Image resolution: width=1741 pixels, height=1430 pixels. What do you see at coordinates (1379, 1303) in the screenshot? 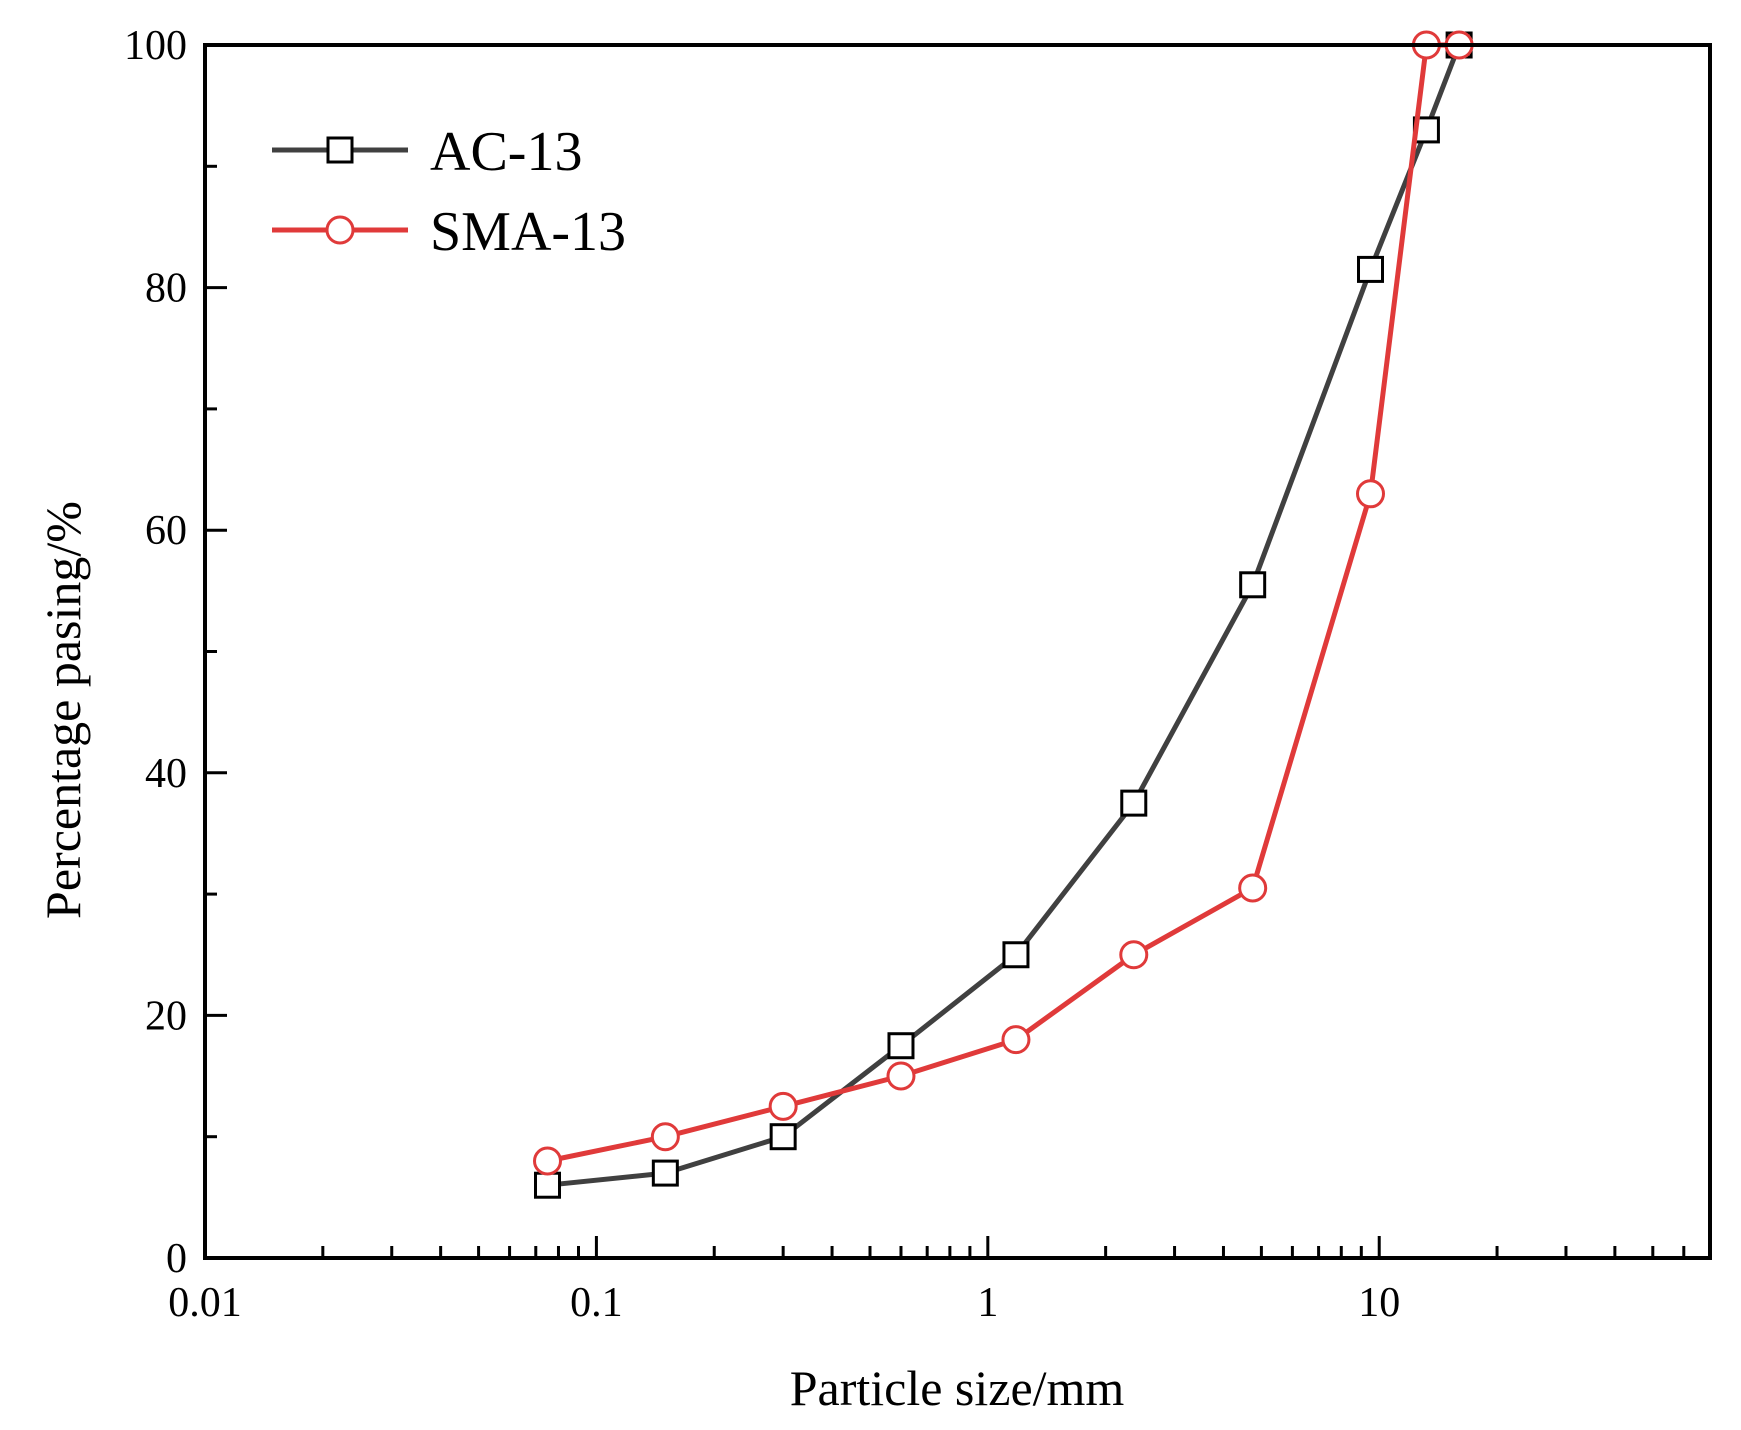
I see `x-tick-label: 10` at bounding box center [1379, 1303].